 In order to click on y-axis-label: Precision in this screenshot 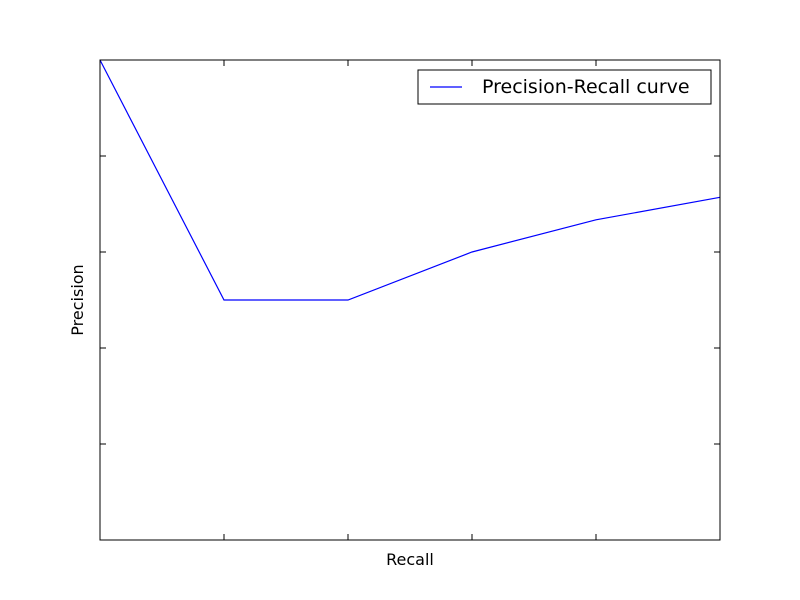, I will do `click(77, 299)`.